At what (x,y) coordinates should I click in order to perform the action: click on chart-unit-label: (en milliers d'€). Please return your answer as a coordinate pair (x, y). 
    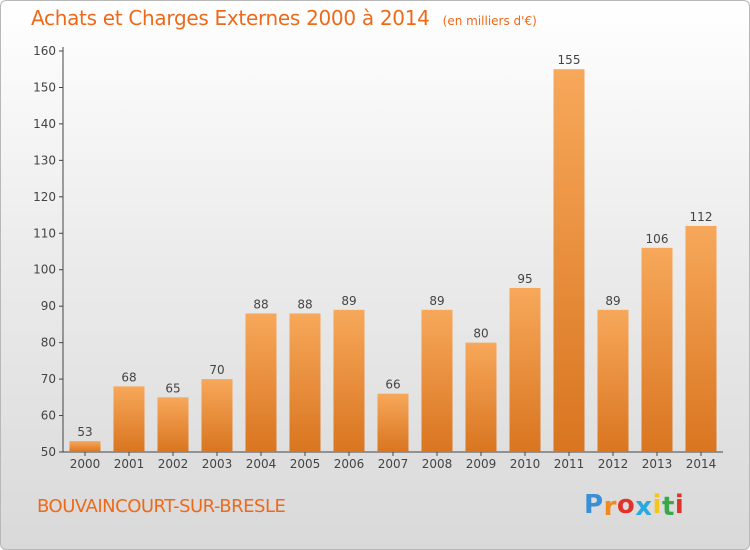
    Looking at the image, I should click on (489, 21).